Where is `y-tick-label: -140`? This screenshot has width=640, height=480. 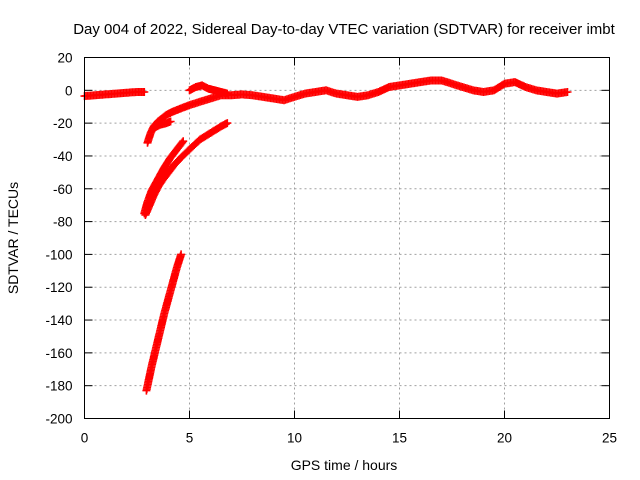
y-tick-label: -140 is located at coordinates (58, 320).